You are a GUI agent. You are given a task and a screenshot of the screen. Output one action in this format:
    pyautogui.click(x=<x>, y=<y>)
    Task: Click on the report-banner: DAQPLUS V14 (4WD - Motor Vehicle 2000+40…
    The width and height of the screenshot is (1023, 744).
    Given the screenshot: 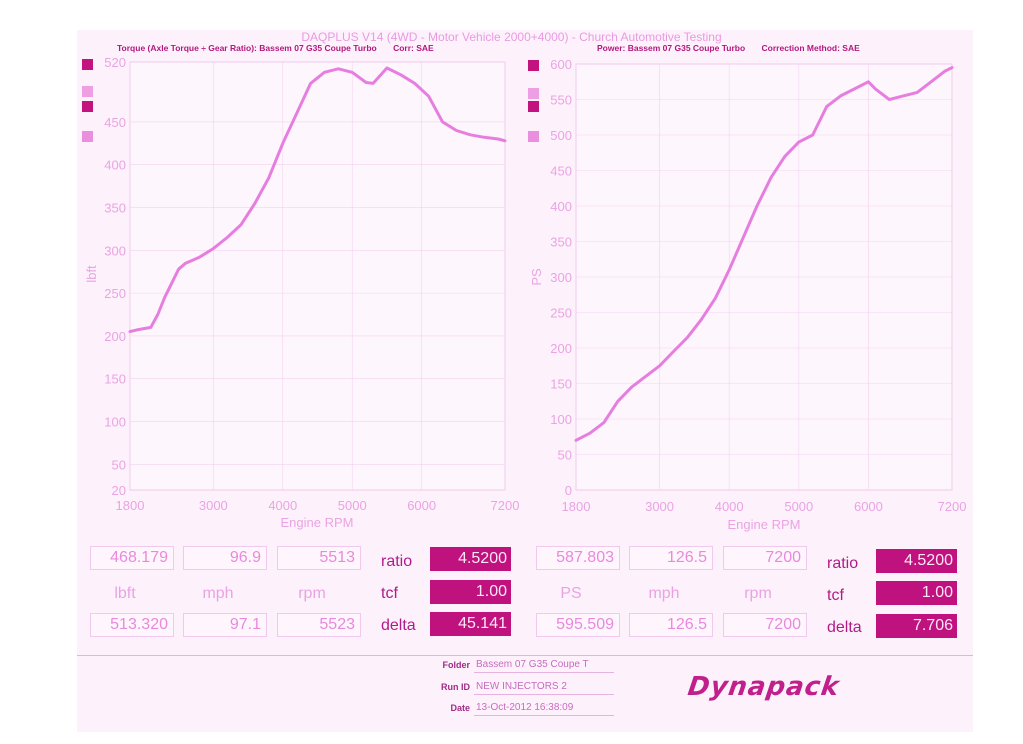 What is the action you would take?
    pyautogui.click(x=511, y=37)
    